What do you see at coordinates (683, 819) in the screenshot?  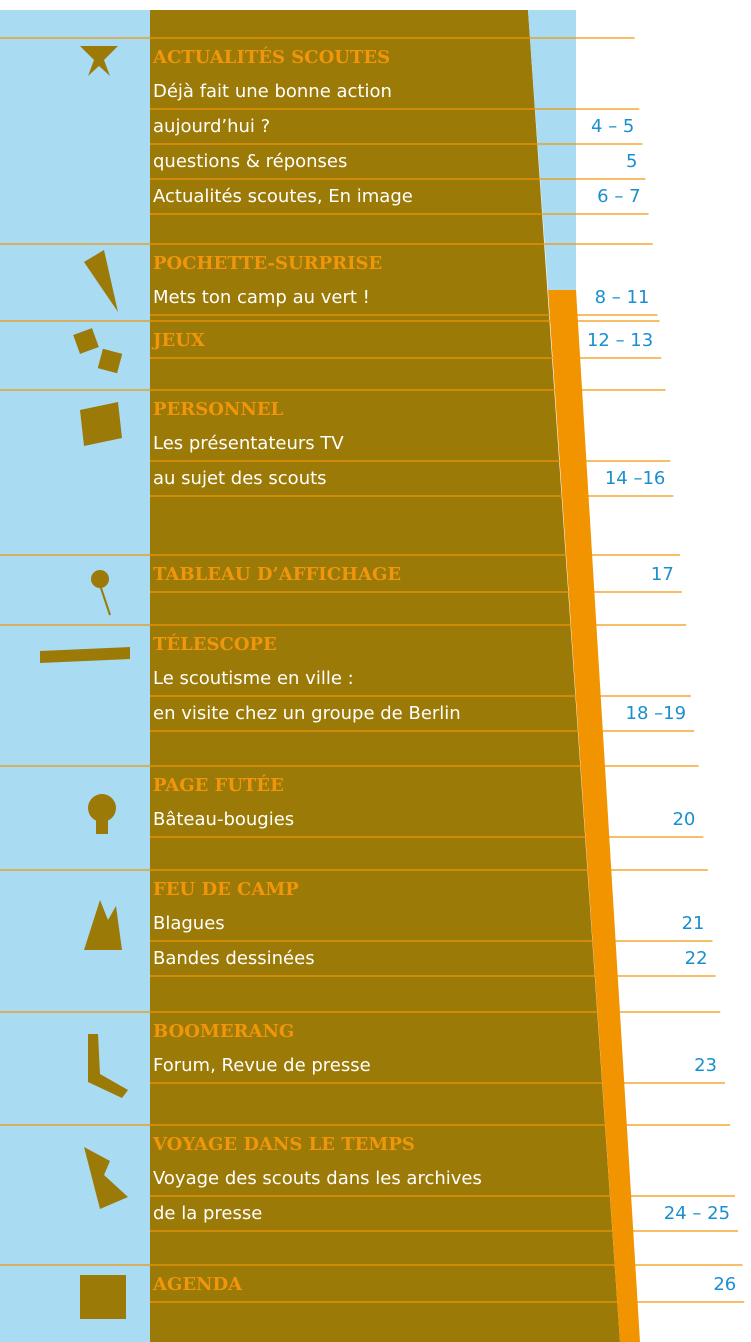 I see `page-number: 20` at bounding box center [683, 819].